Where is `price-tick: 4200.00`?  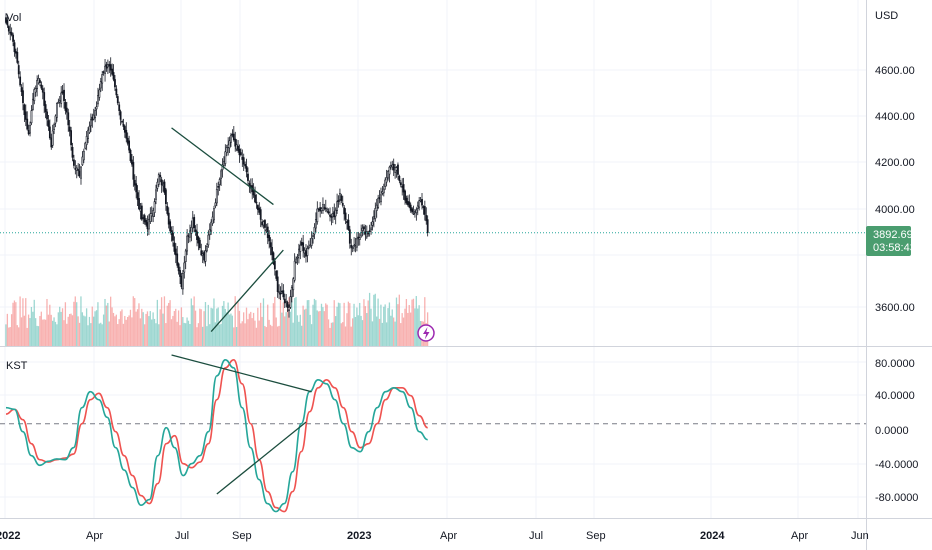
price-tick: 4200.00 is located at coordinates (895, 163).